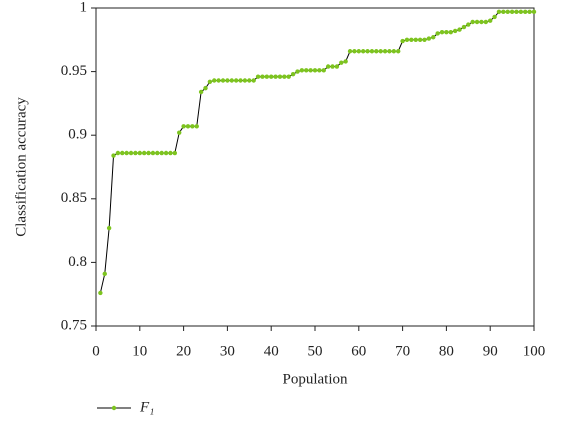  What do you see at coordinates (84, 7) in the screenshot?
I see `y-tick-label: 1` at bounding box center [84, 7].